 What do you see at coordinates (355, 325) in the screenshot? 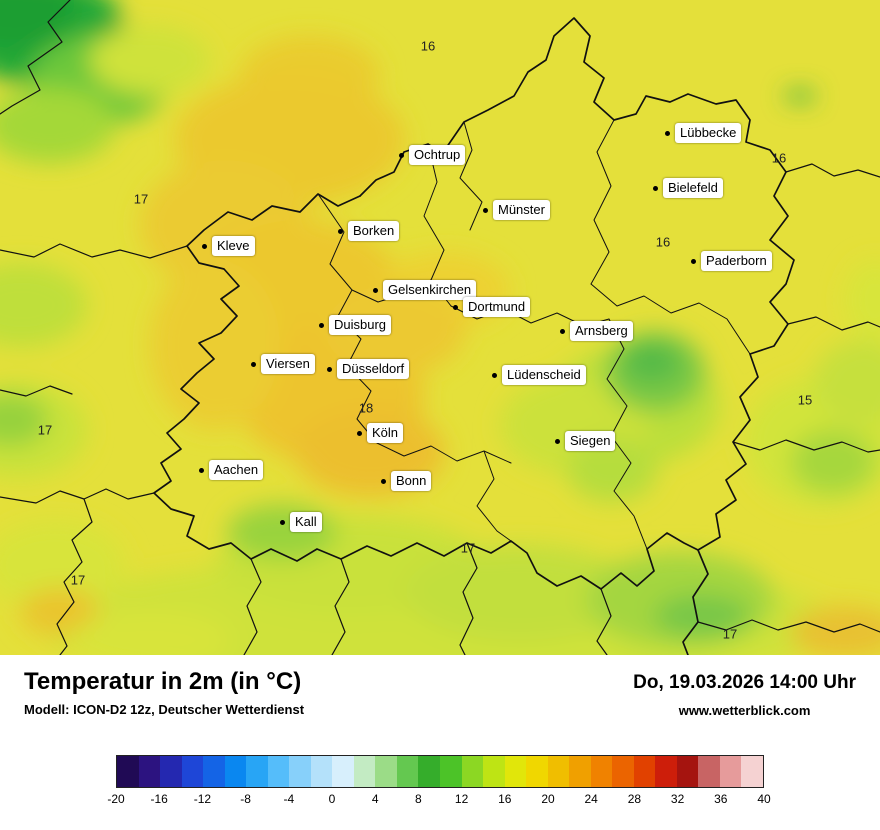
I see `city-marker-duisburg: Duisburg` at bounding box center [355, 325].